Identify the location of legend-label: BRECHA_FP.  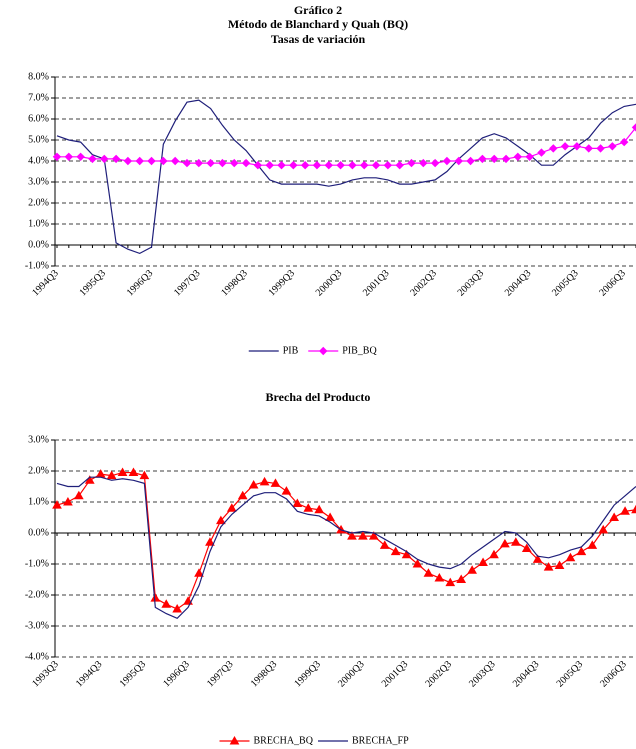
(380, 740).